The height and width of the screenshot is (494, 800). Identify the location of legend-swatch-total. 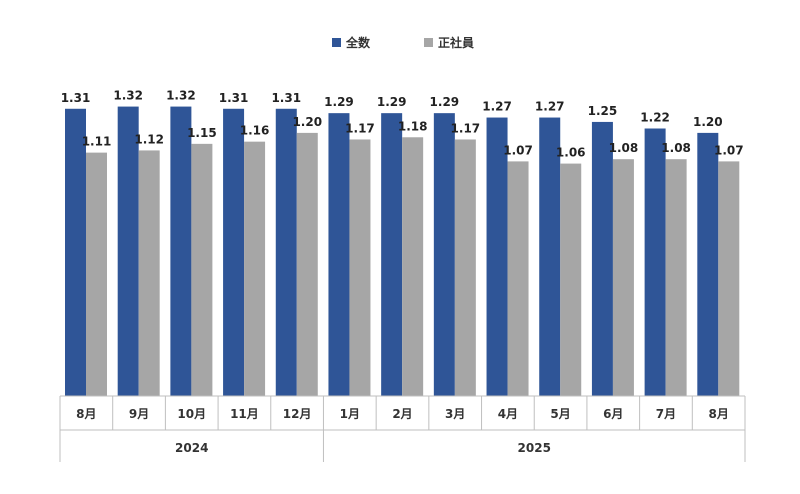
(336, 42).